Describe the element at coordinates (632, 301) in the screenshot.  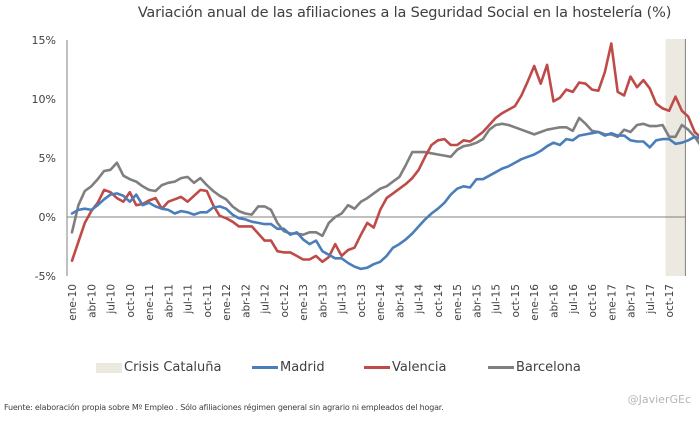
I see `x-tick-label: abr-17` at that location.